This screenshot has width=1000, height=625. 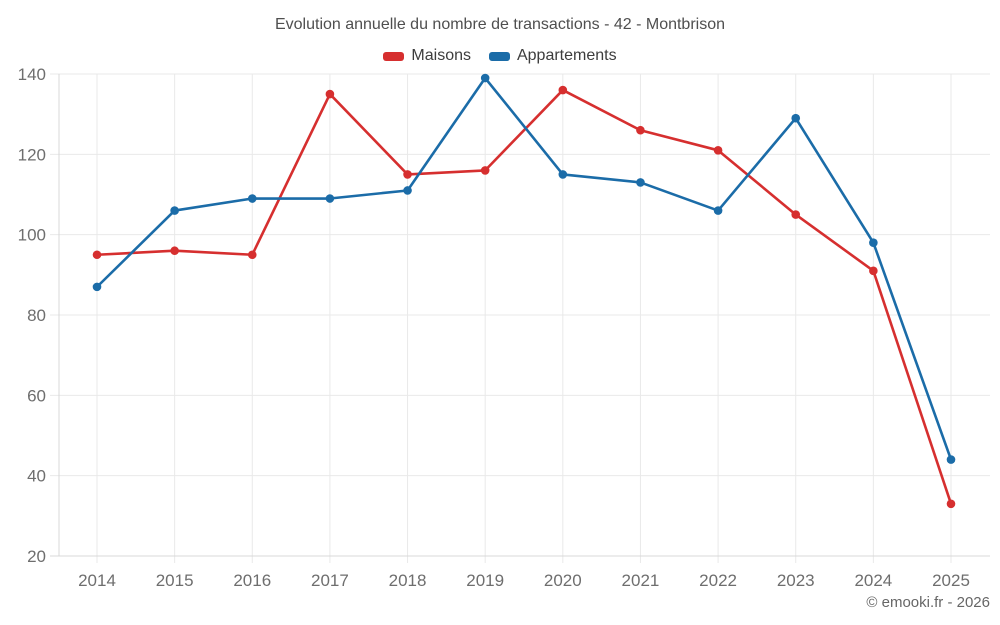 What do you see at coordinates (485, 78) in the screenshot?
I see `appartements-point-2019` at bounding box center [485, 78].